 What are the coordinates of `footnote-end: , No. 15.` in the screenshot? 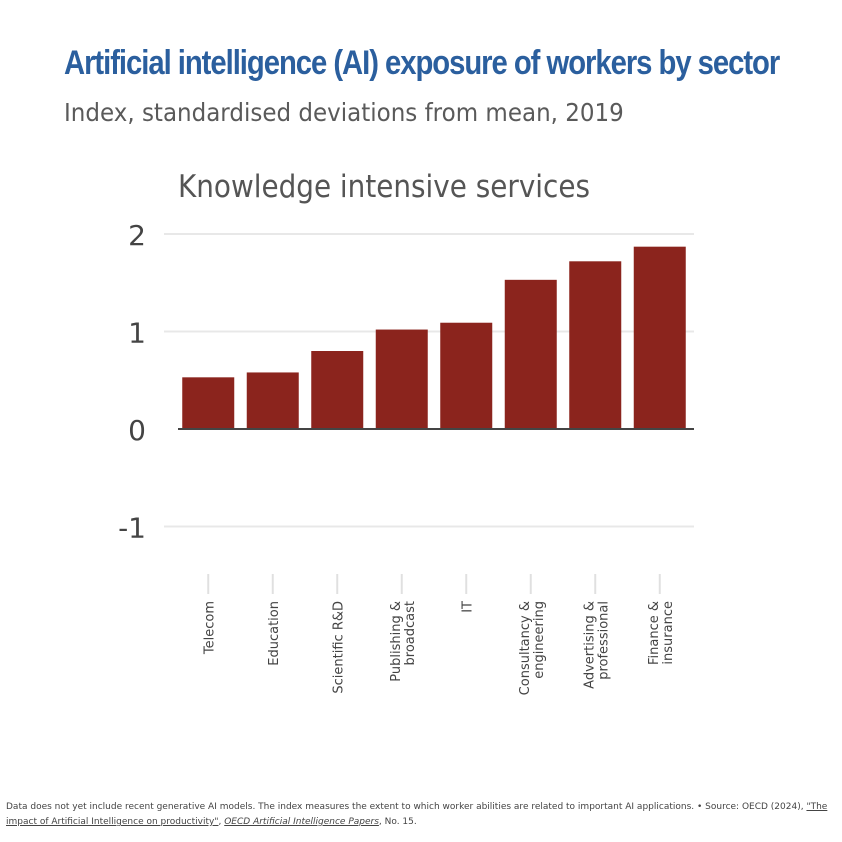 It's located at (397, 822).